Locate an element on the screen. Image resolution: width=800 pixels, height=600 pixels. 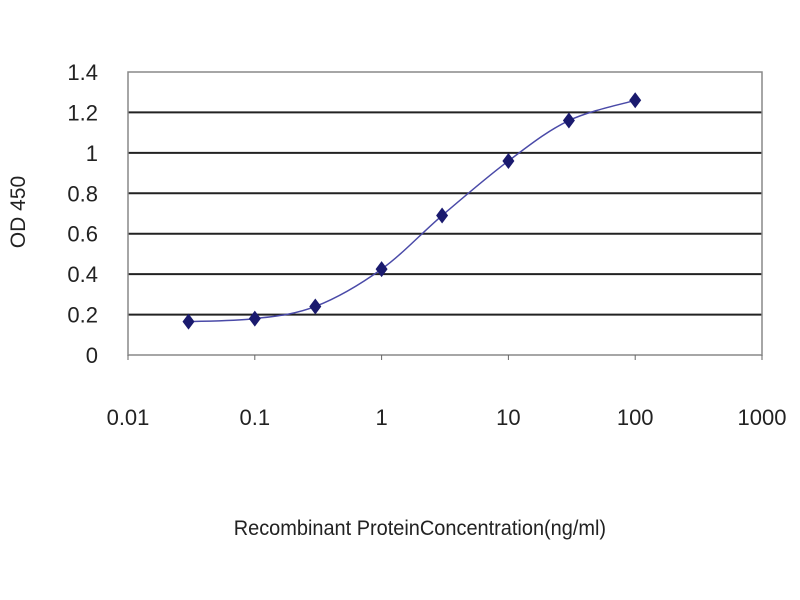
y-tick-label: 0.2 is located at coordinates (82, 315).